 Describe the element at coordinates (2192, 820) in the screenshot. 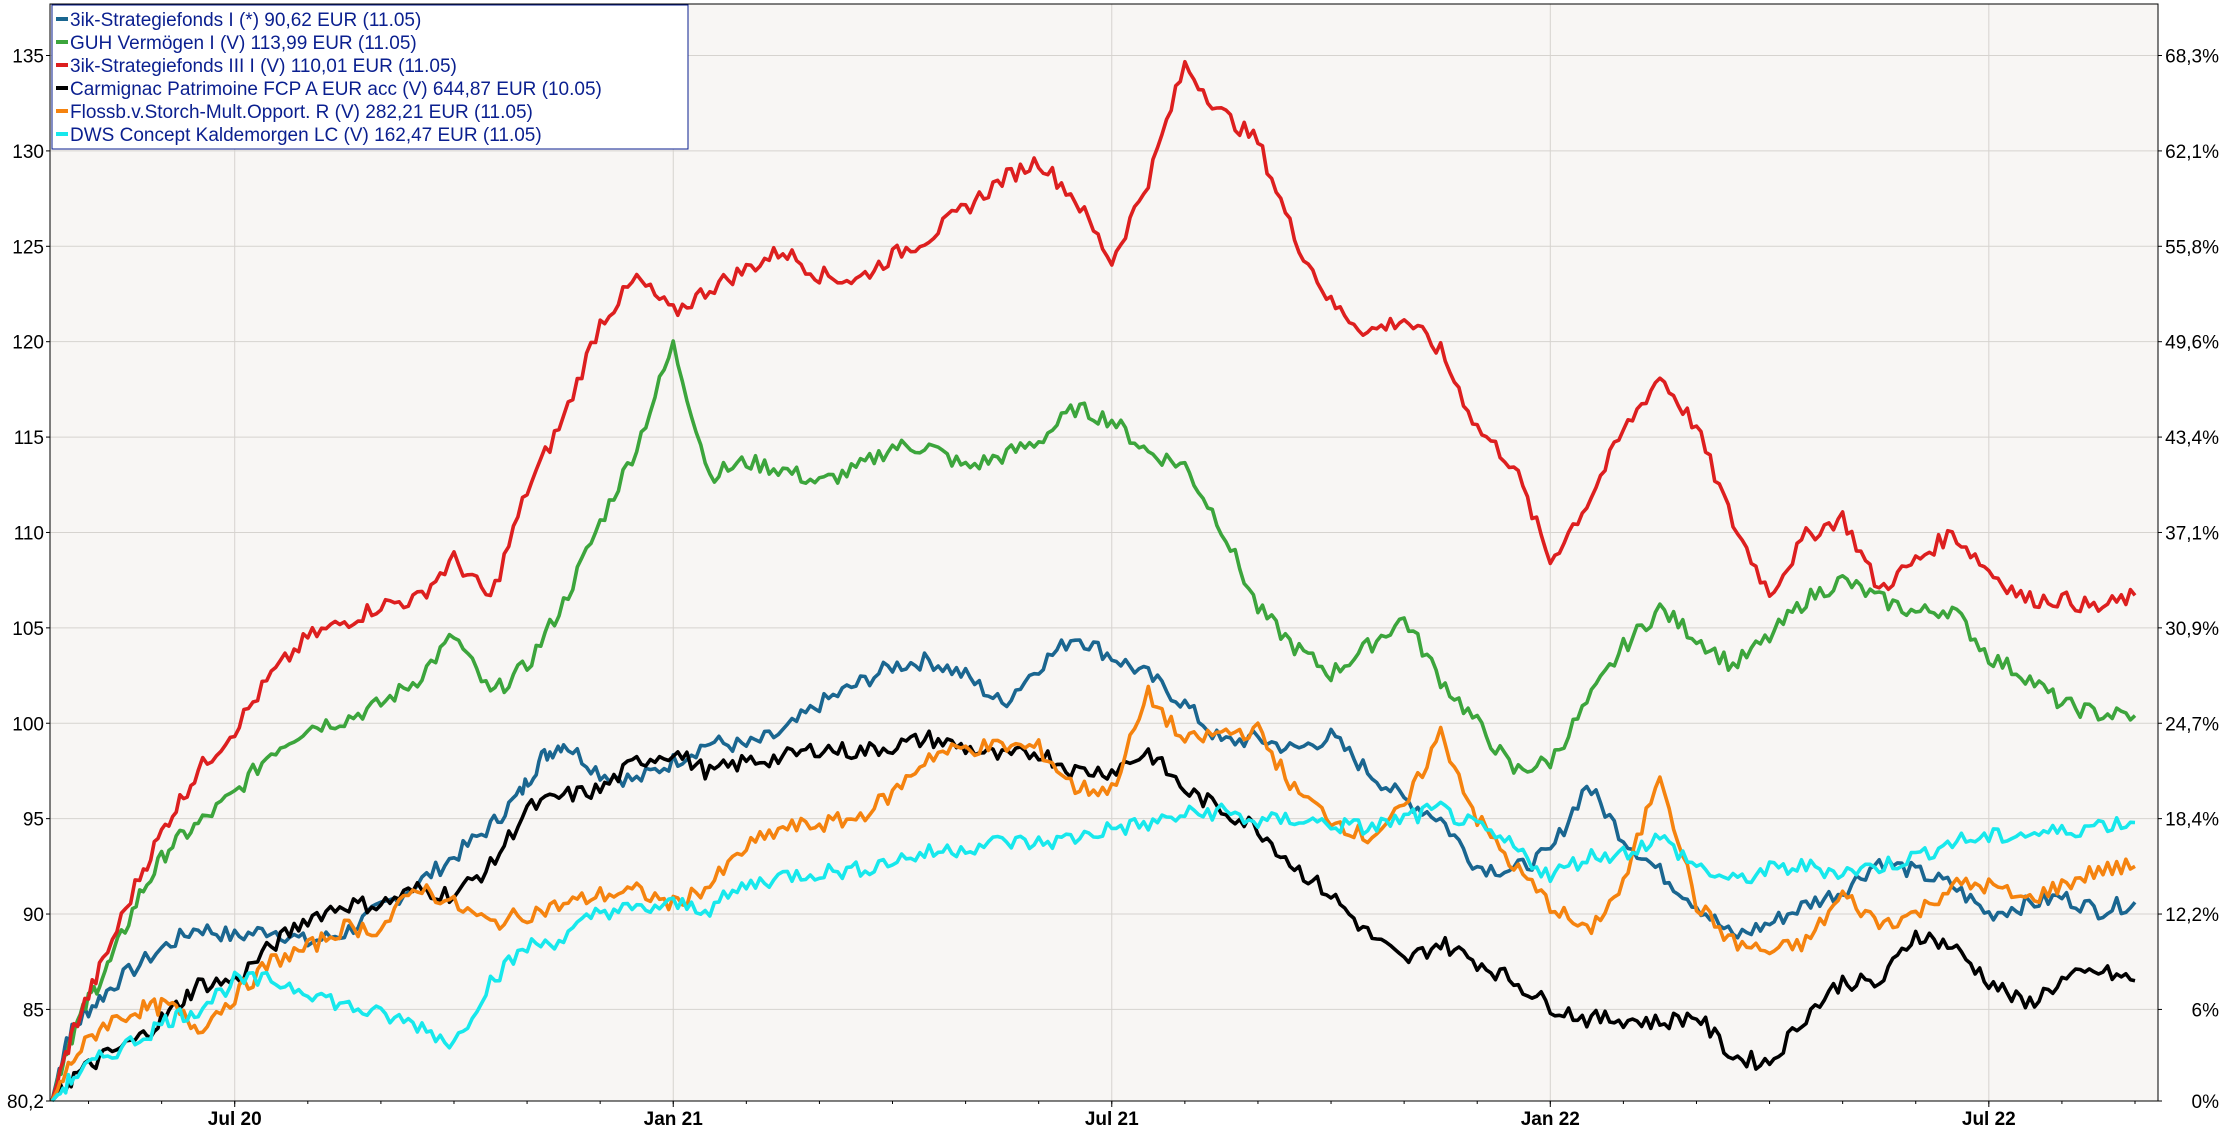

I see `right-tick-label: 18,4%` at that location.